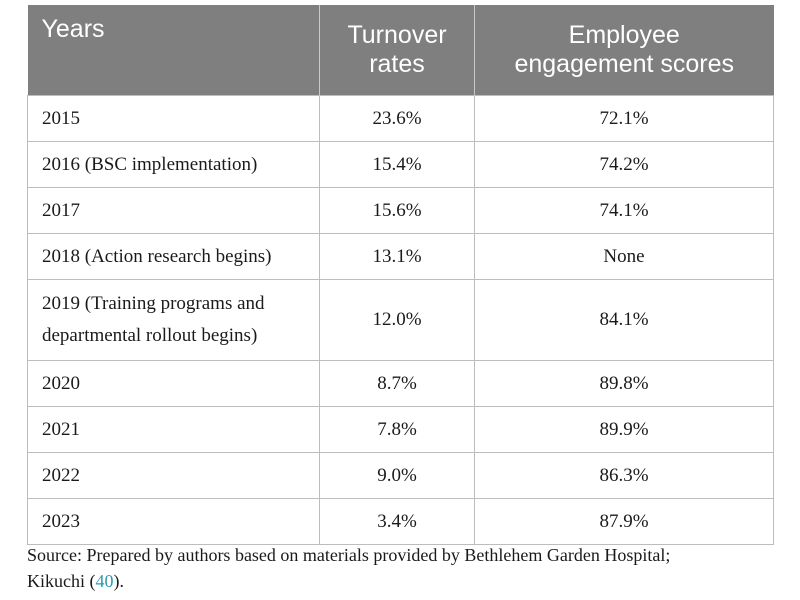  I want to click on table-row: 2017 15.6% 74.1%, so click(400, 210).